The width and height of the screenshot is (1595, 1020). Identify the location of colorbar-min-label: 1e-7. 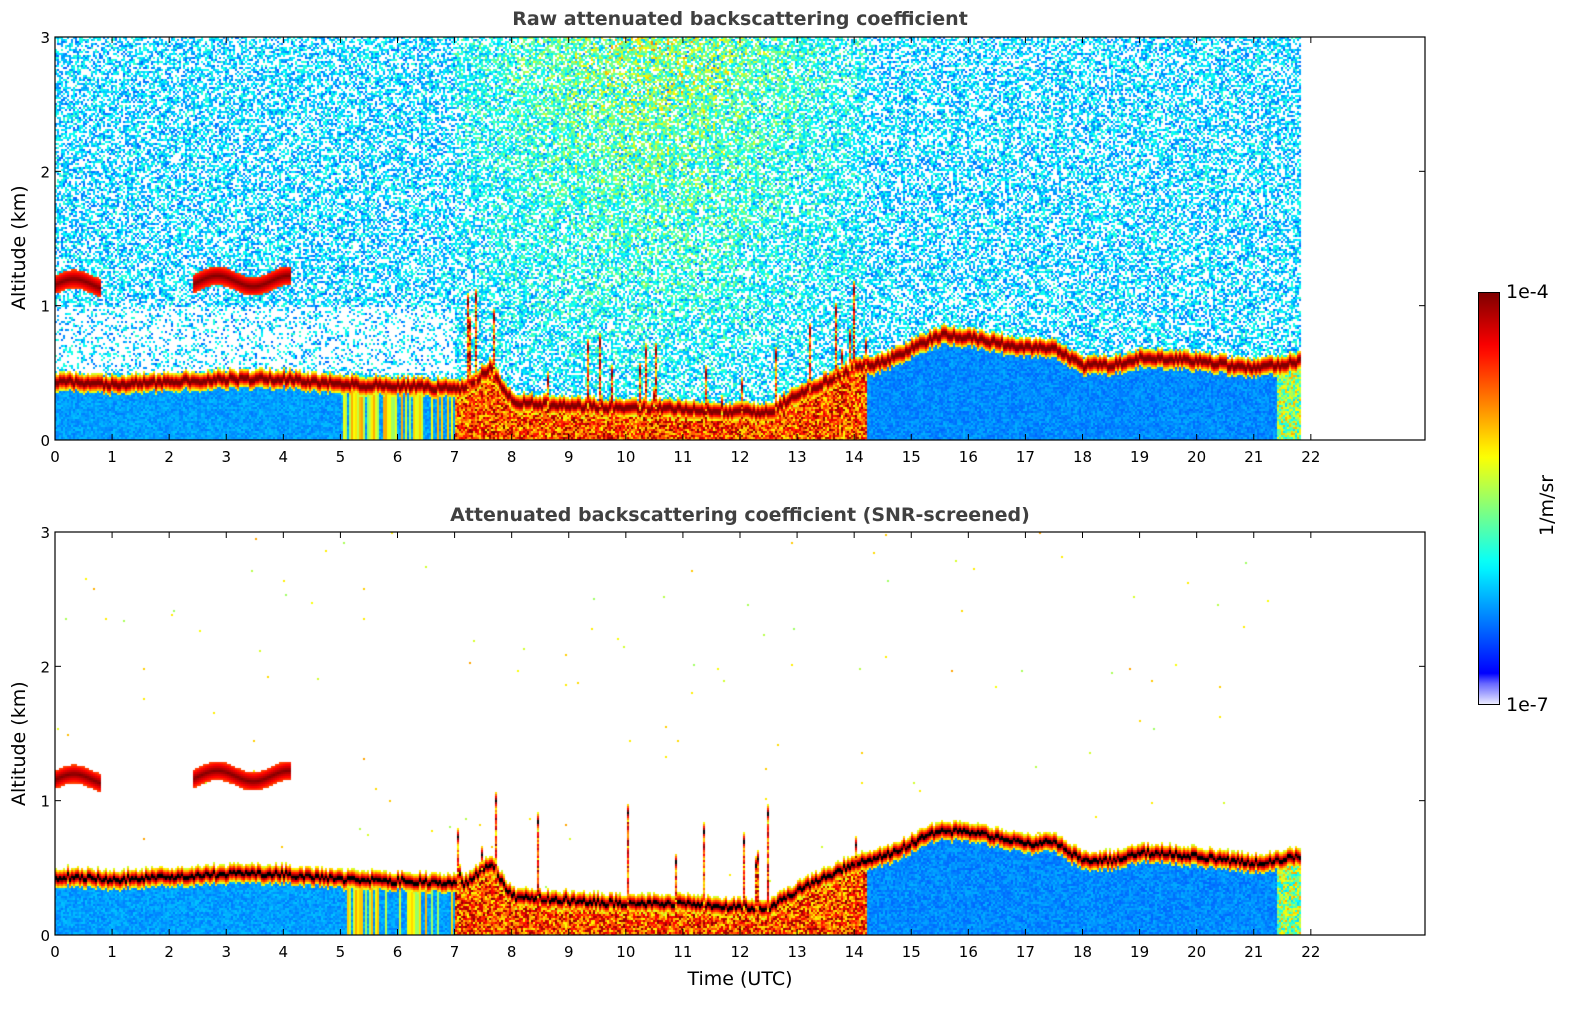
(1527, 705).